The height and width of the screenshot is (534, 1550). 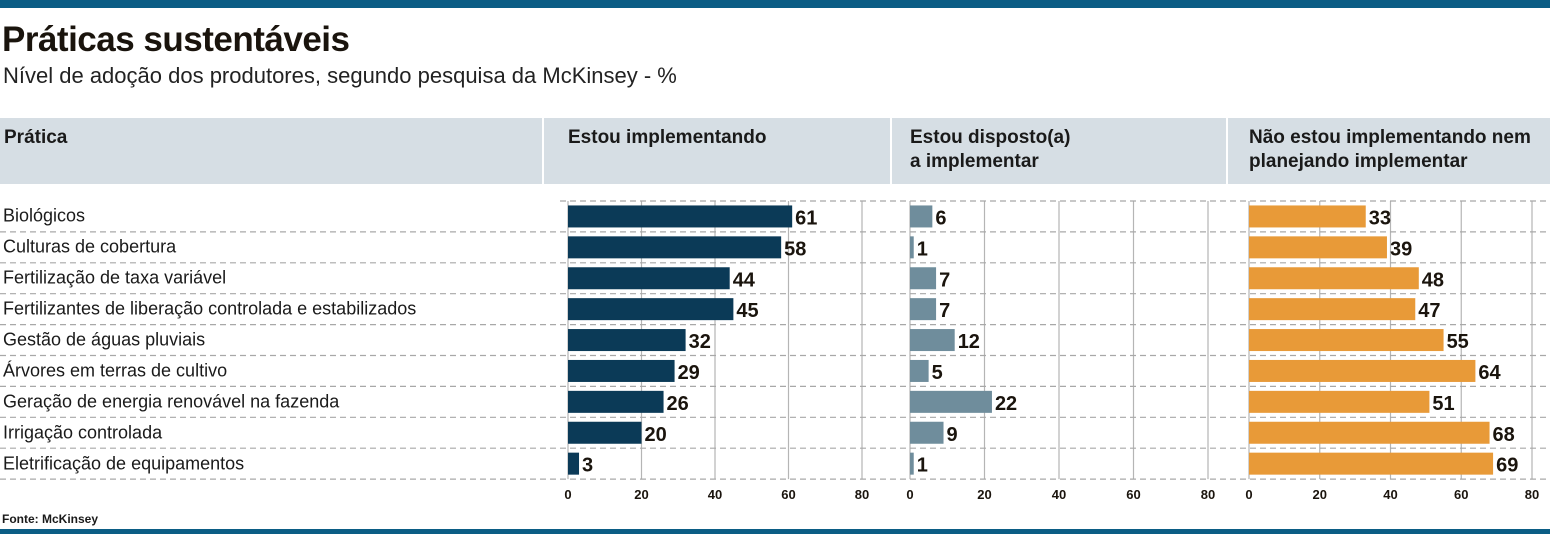 What do you see at coordinates (806, 218) in the screenshot?
I see `data-label: 61` at bounding box center [806, 218].